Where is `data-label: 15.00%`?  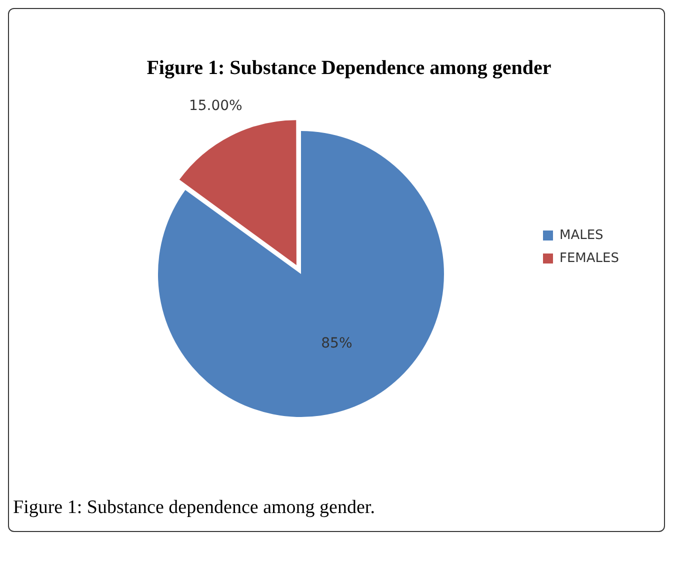 data-label: 15.00% is located at coordinates (215, 106).